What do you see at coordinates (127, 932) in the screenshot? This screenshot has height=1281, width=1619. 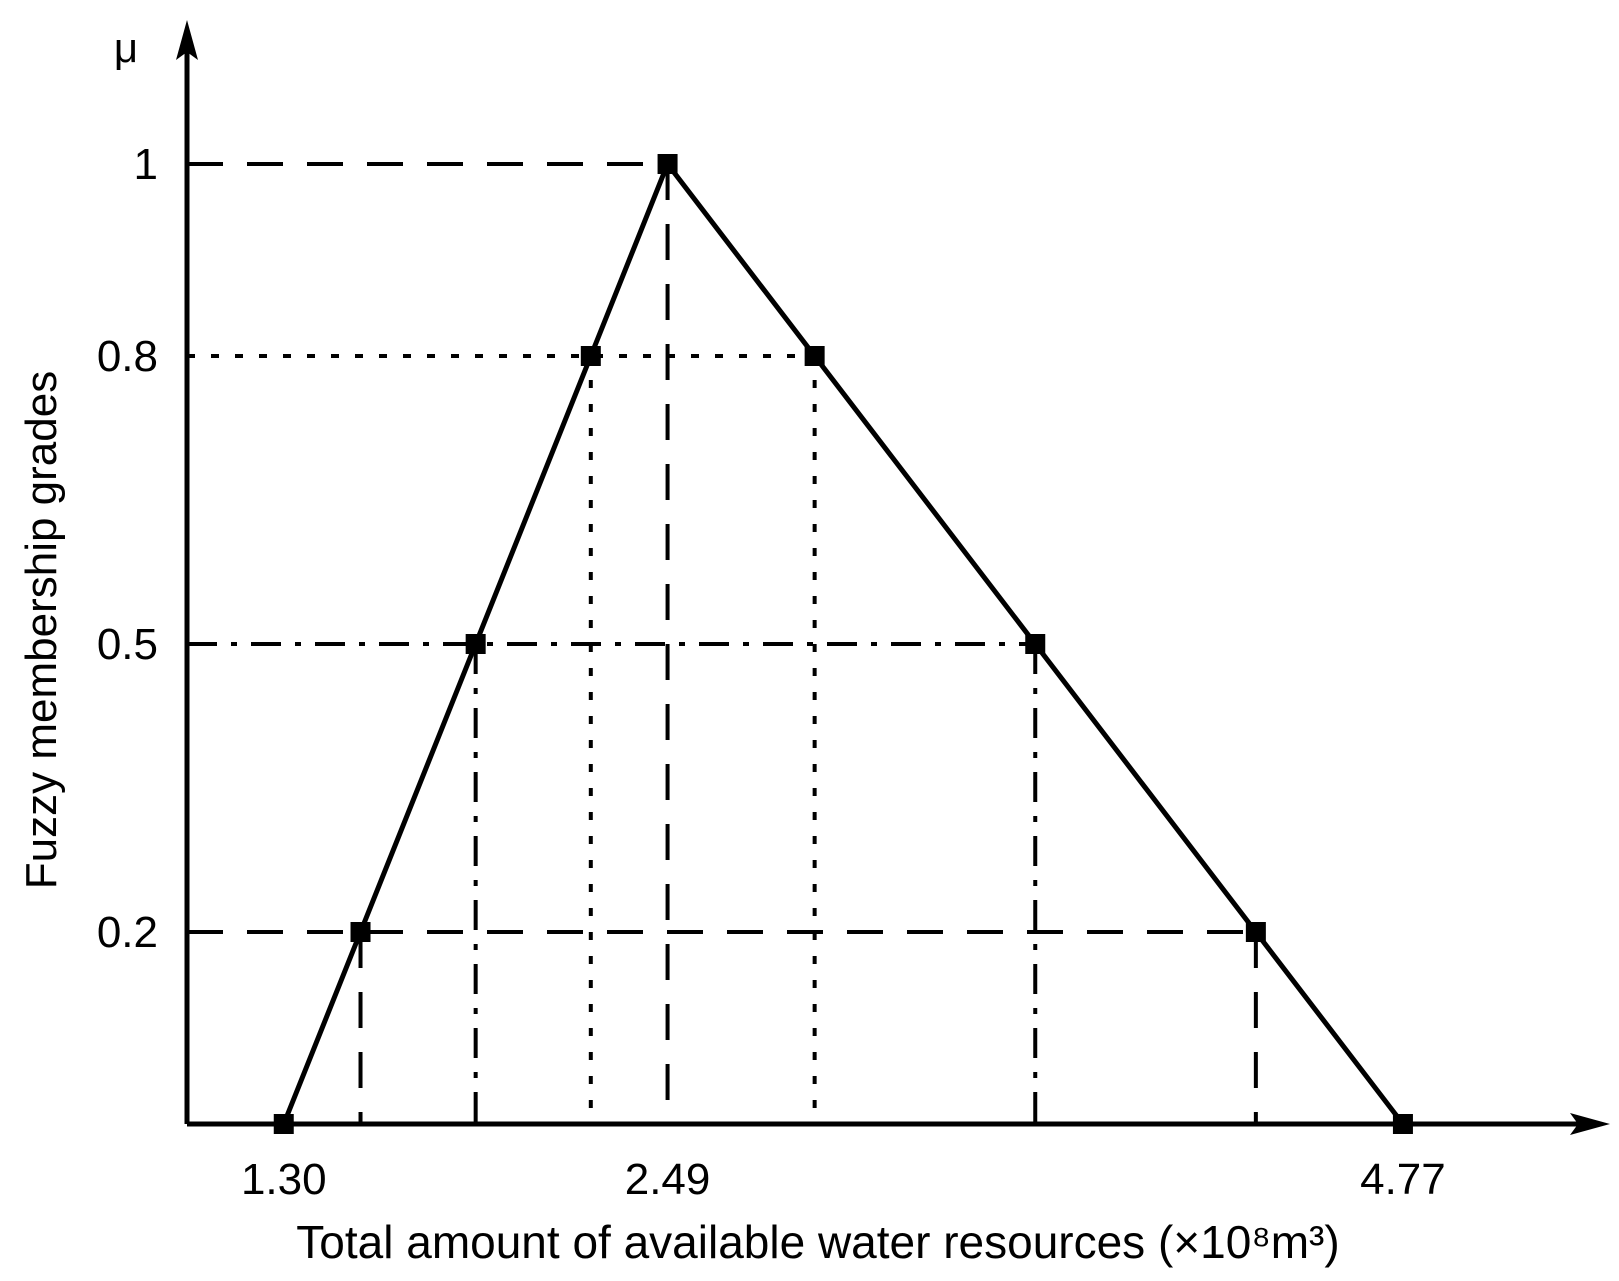 I see `y-tick-label: 0.2` at bounding box center [127, 932].